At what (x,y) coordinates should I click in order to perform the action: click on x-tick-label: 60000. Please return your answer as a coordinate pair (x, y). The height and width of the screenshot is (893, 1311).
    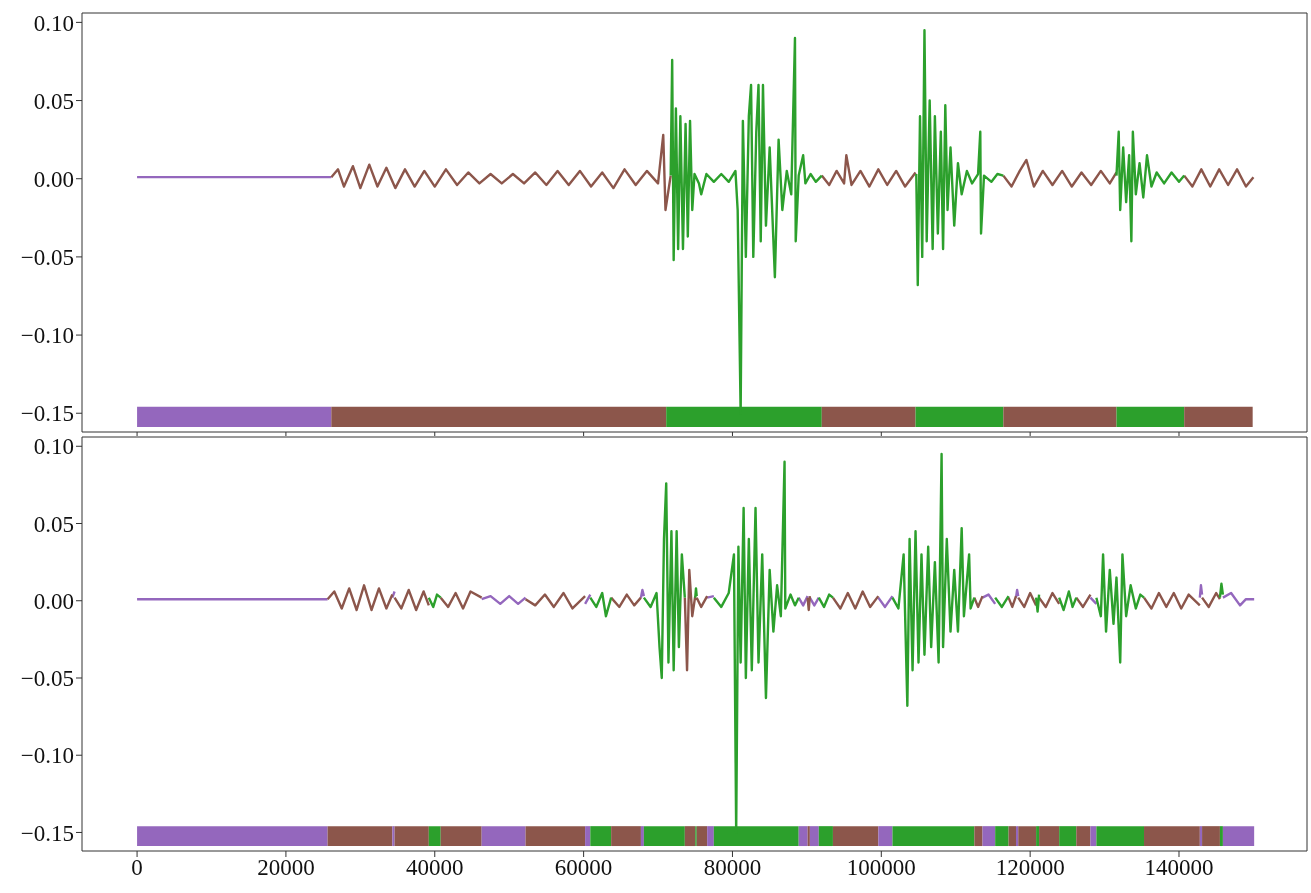
    Looking at the image, I should click on (583, 868).